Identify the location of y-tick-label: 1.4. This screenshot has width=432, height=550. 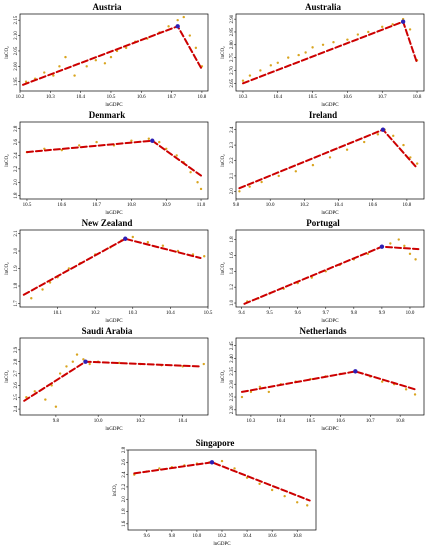
(232, 271).